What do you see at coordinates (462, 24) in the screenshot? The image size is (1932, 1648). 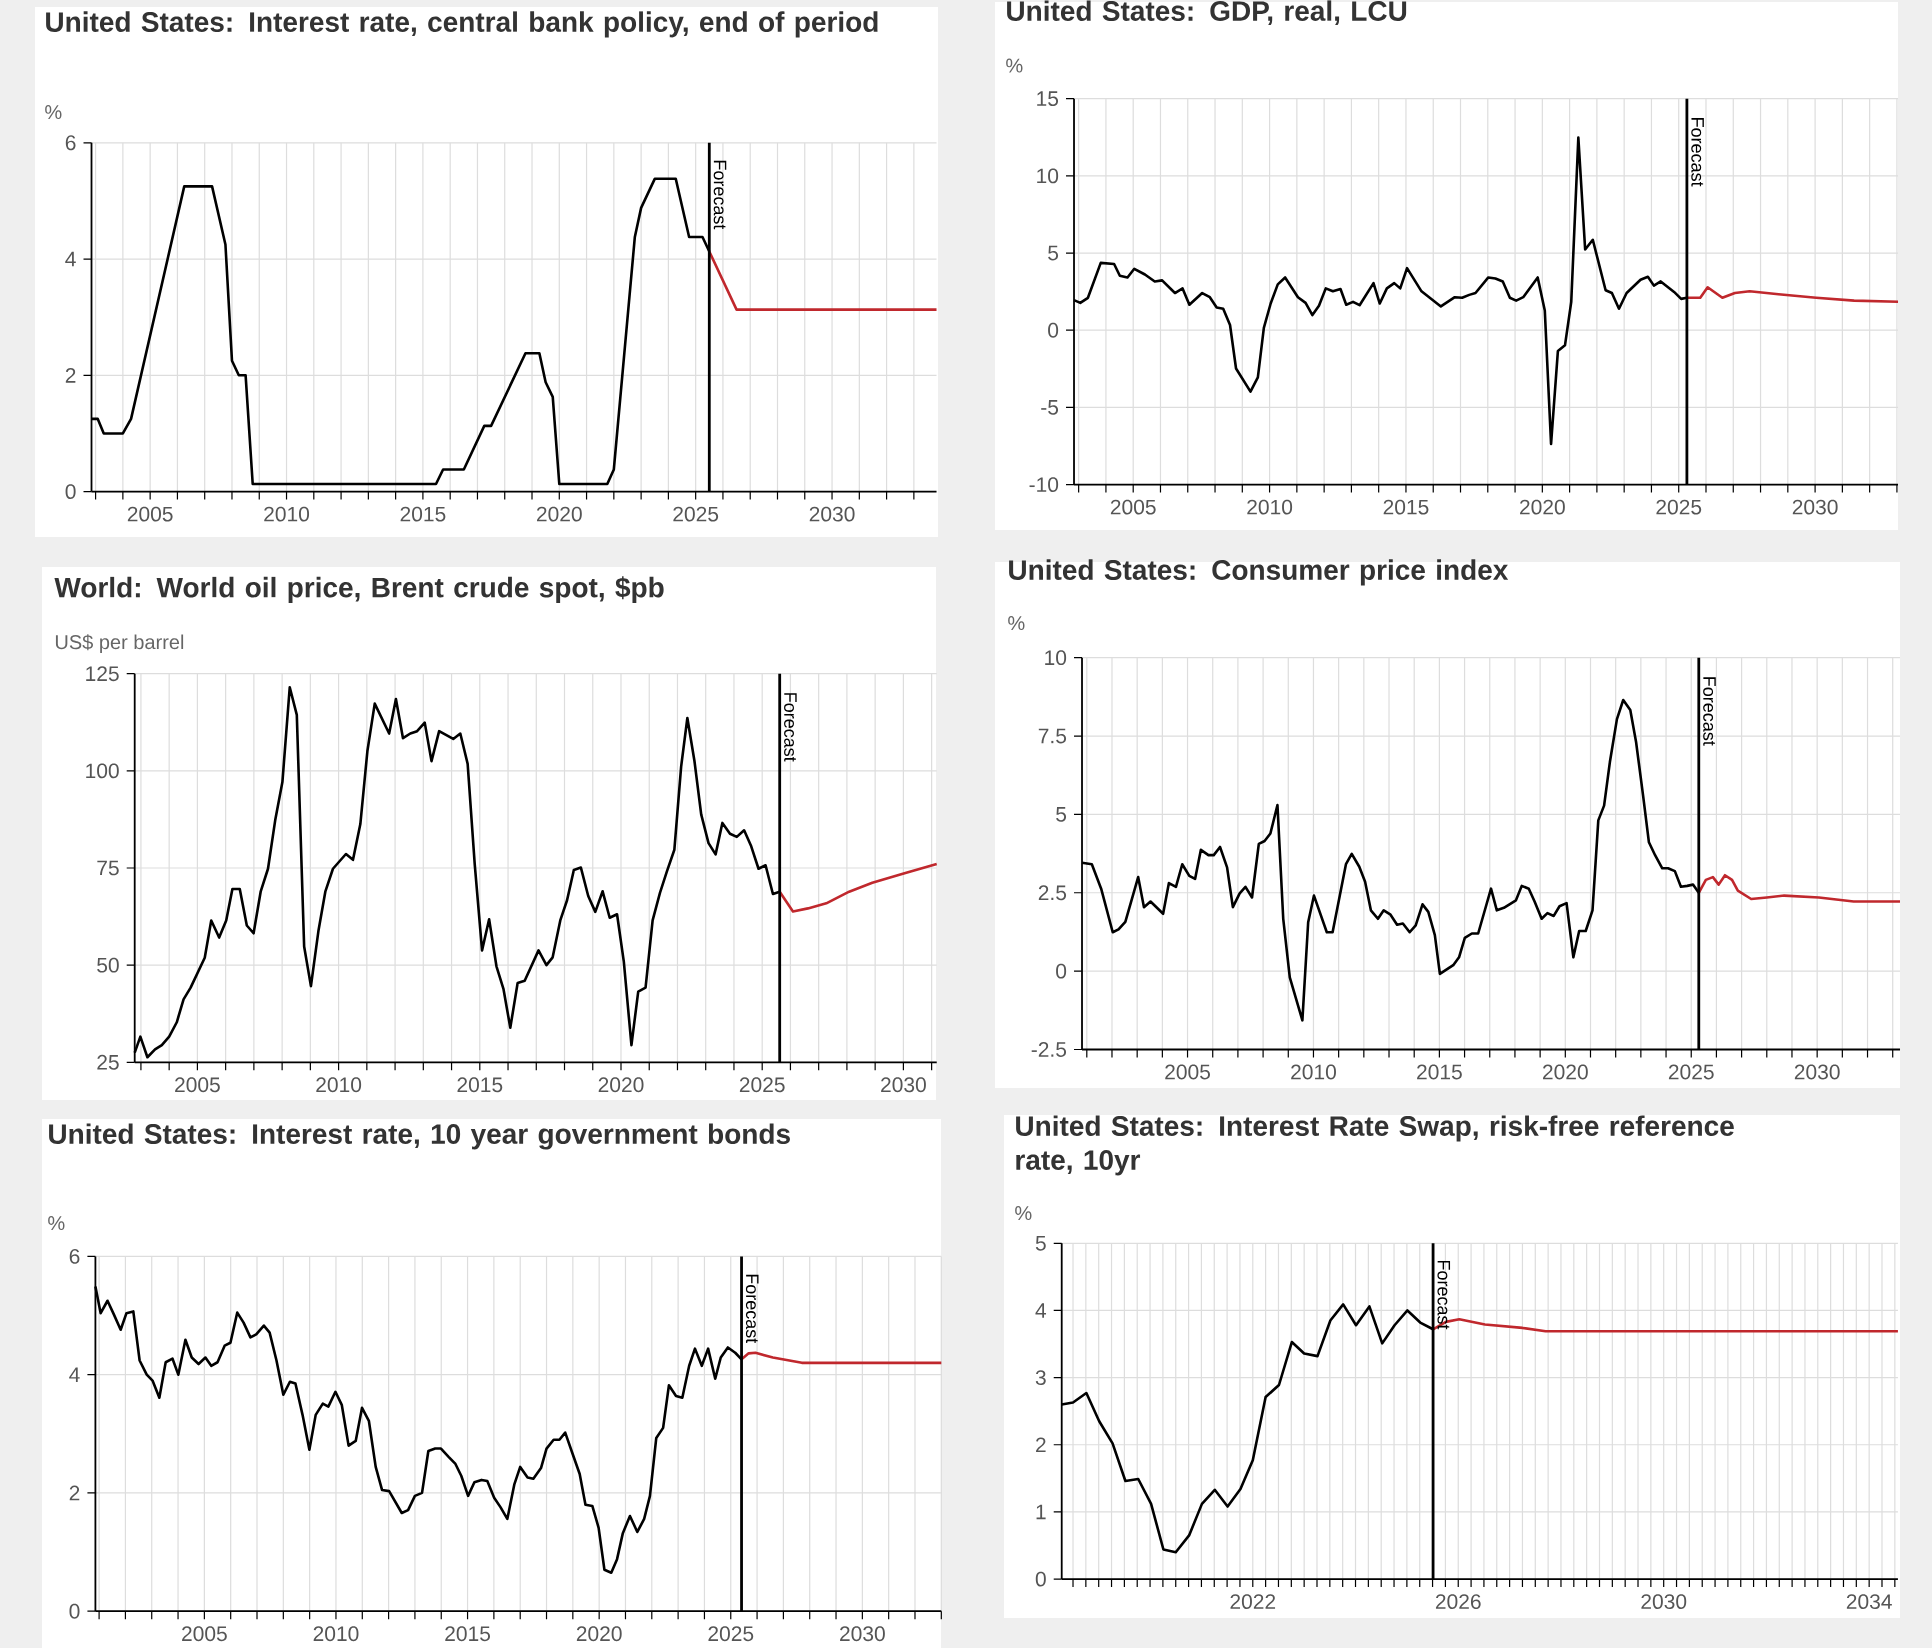 I see `chart-title: United States: Interest rate, central bank policy, end of period` at bounding box center [462, 24].